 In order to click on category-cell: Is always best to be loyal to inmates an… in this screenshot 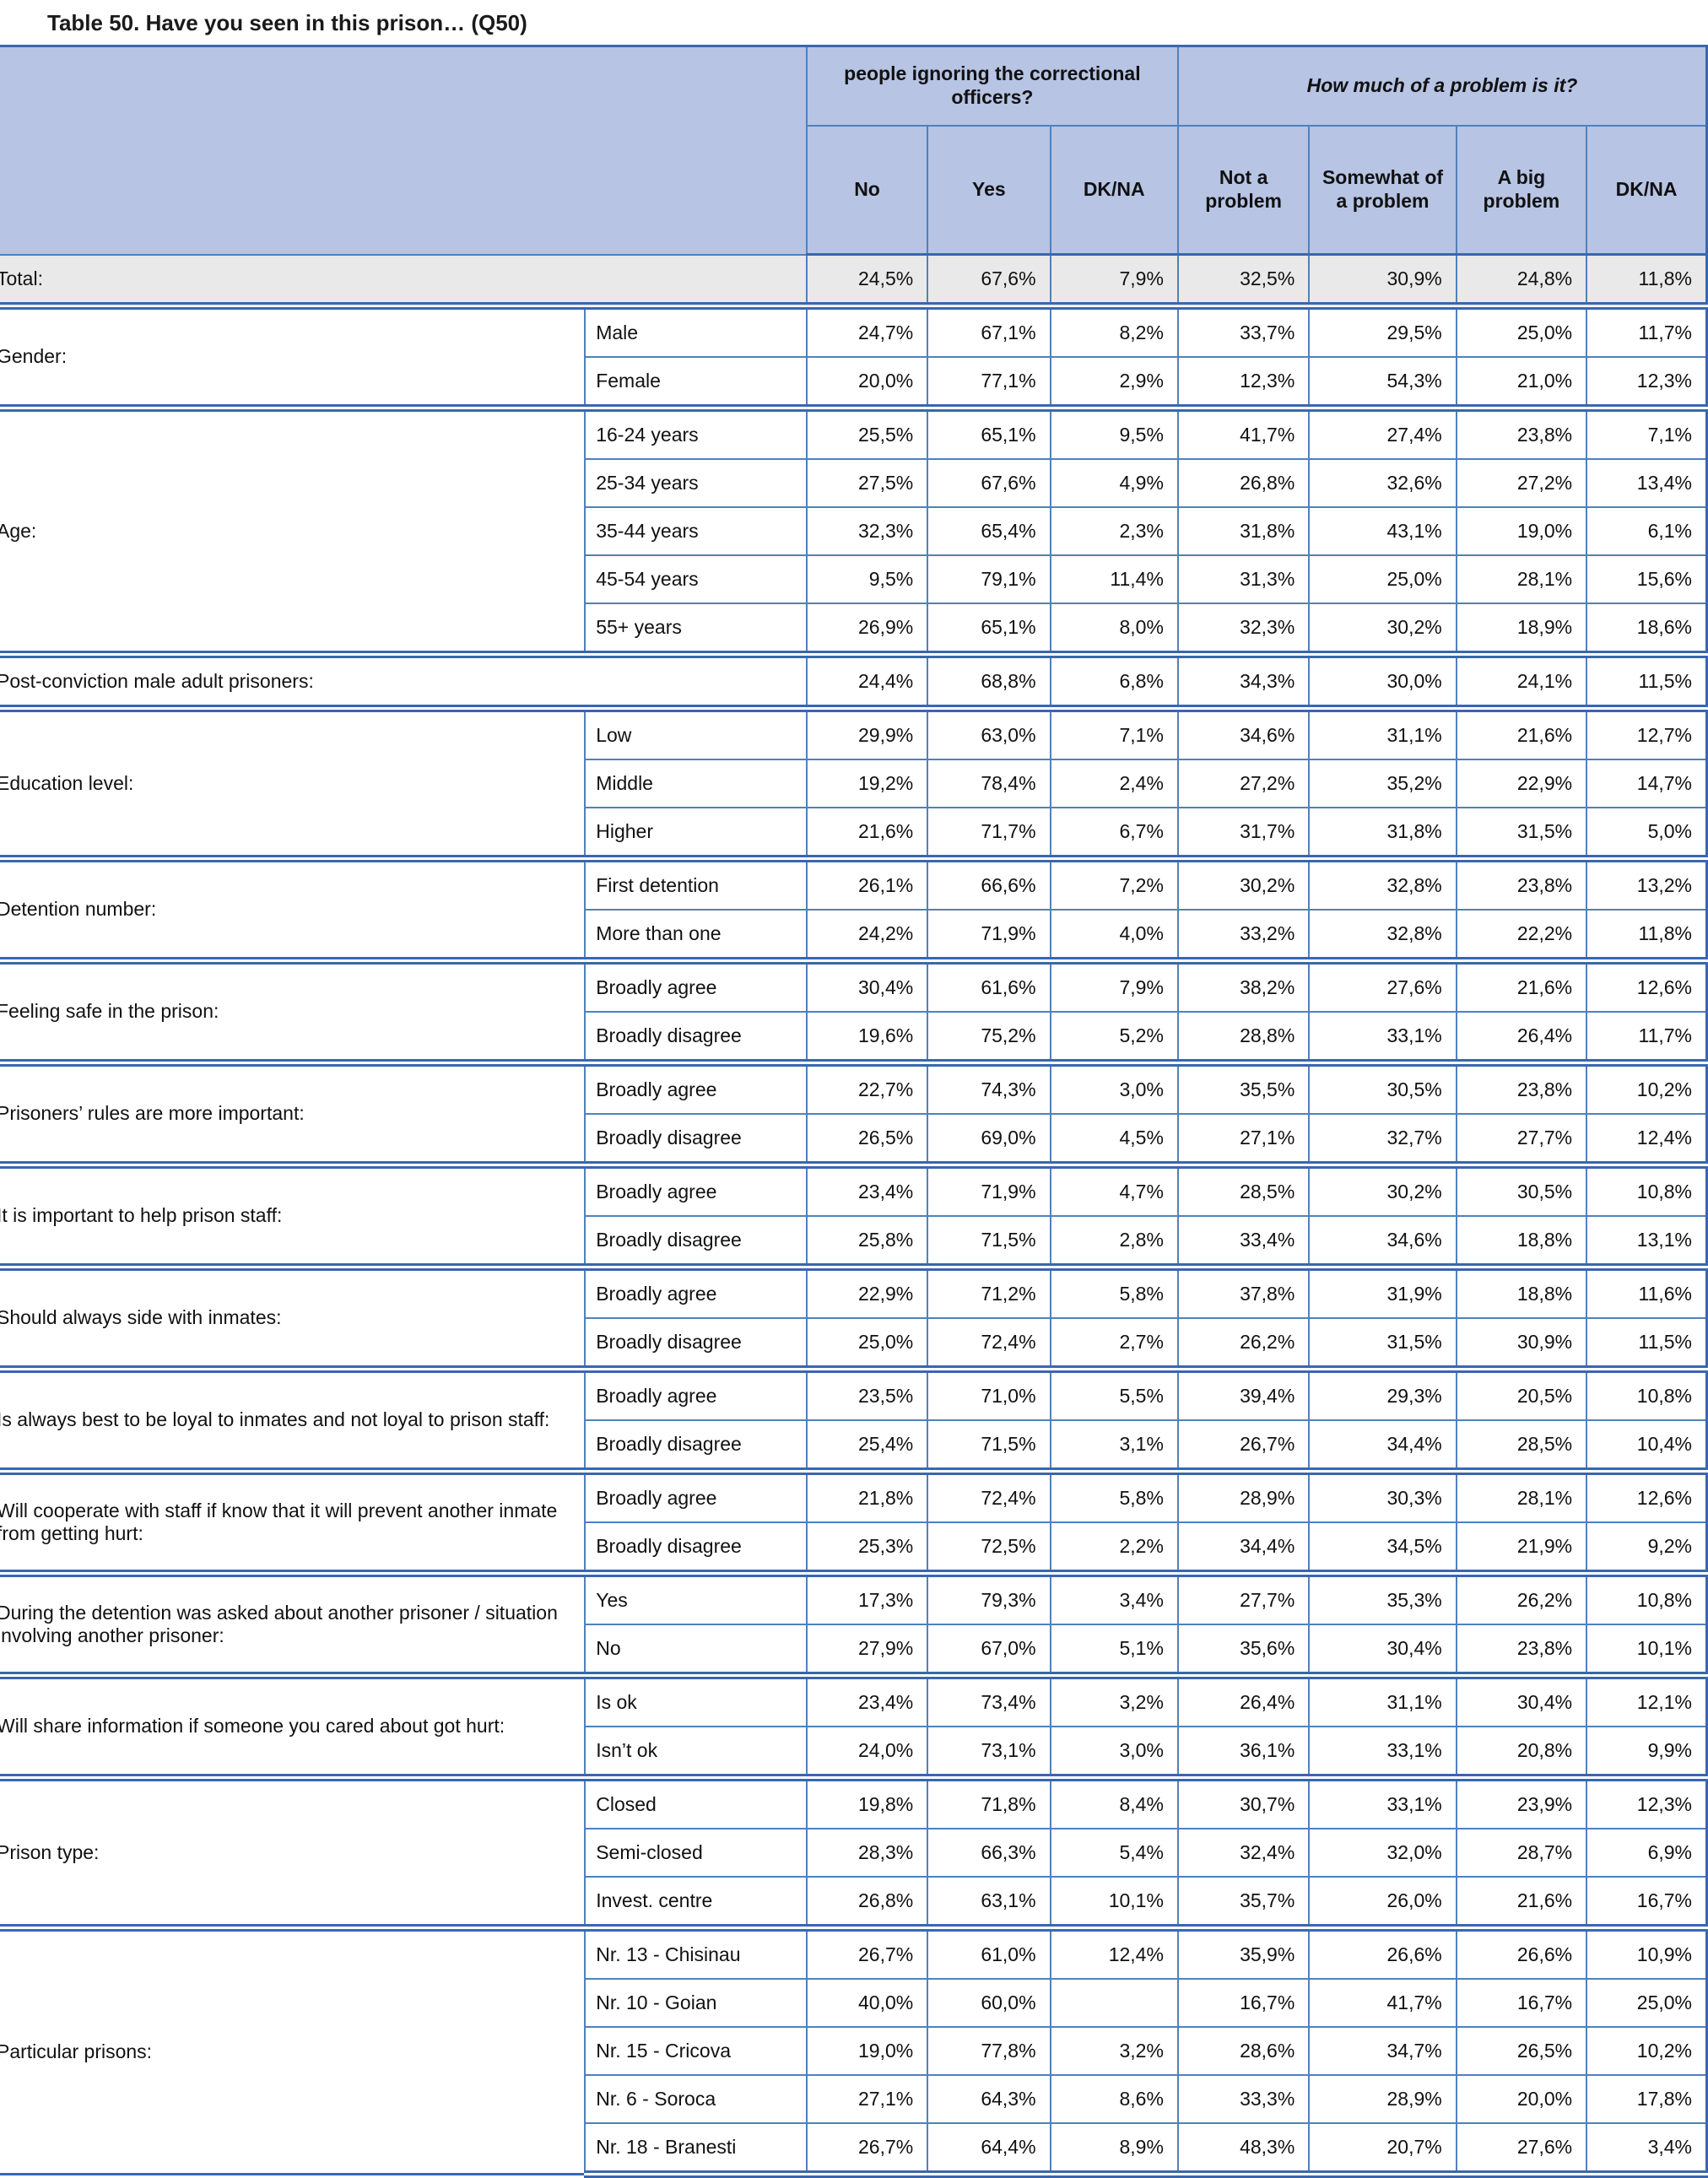, I will do `click(293, 1419)`.